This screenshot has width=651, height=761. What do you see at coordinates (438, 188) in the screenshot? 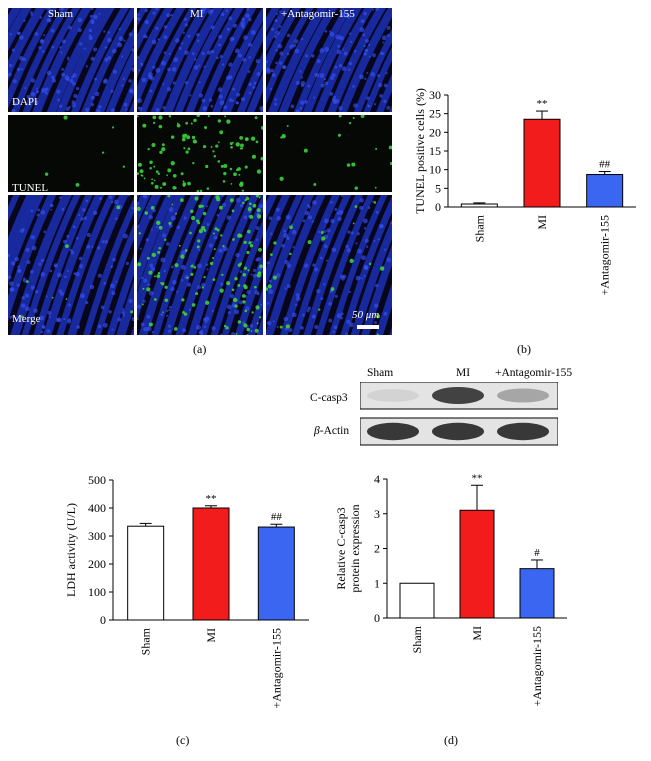
I see `y-tick-label: 5` at bounding box center [438, 188].